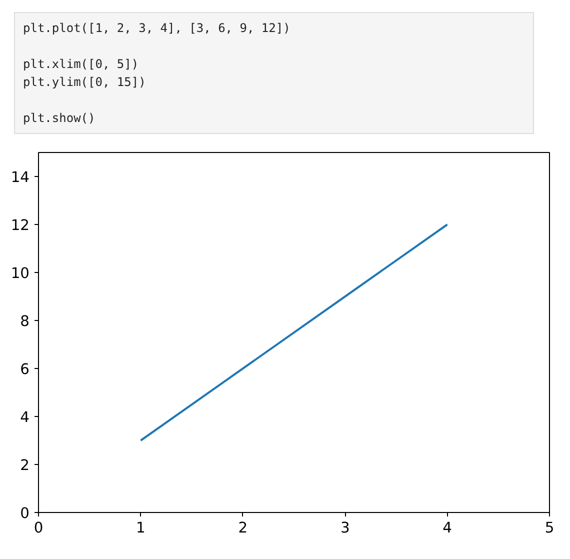  What do you see at coordinates (141, 528) in the screenshot?
I see `x-tick-label: 1` at bounding box center [141, 528].